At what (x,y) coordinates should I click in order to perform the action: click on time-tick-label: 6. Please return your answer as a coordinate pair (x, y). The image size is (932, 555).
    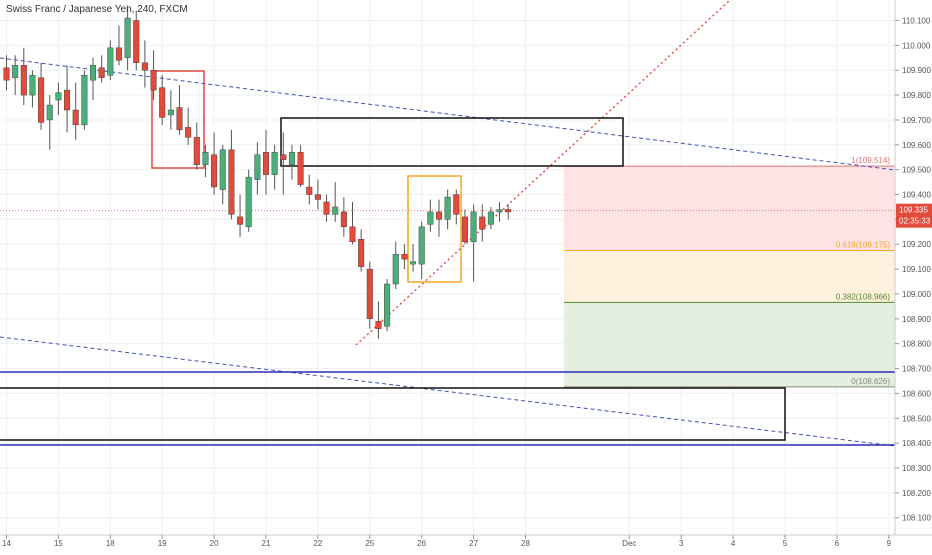
    Looking at the image, I should click on (837, 543).